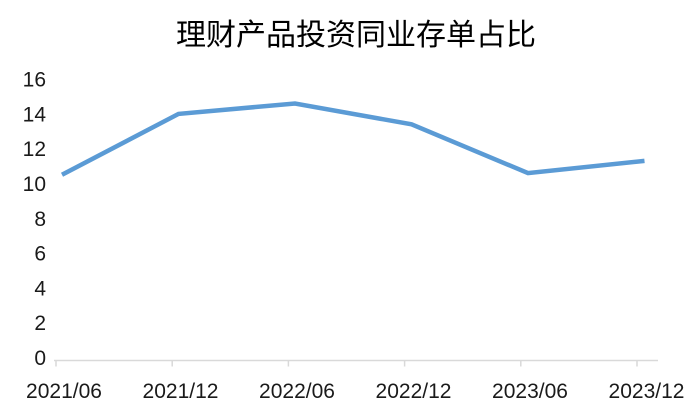 Image resolution: width=700 pixels, height=420 pixels. I want to click on y-axis-tick-label: 10, so click(34, 184).